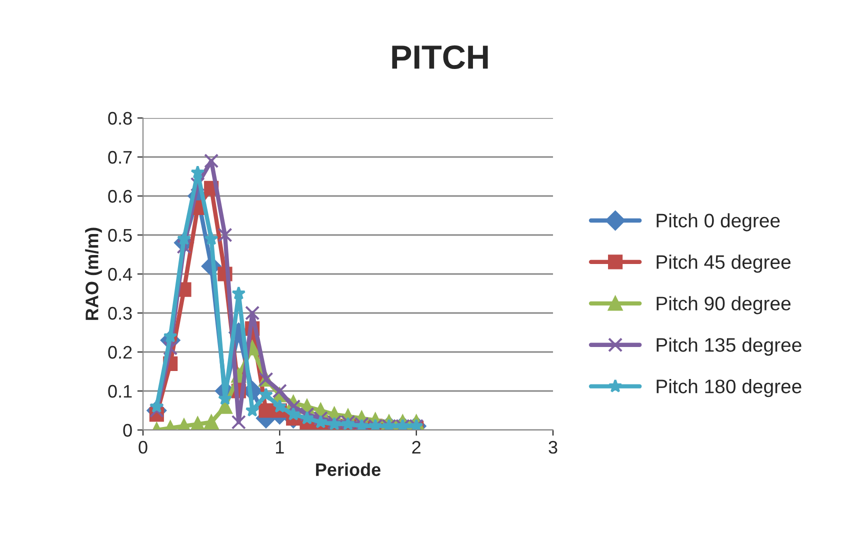 Image resolution: width=856 pixels, height=545 pixels. What do you see at coordinates (143, 447) in the screenshot?
I see `x-tick-label: 0` at bounding box center [143, 447].